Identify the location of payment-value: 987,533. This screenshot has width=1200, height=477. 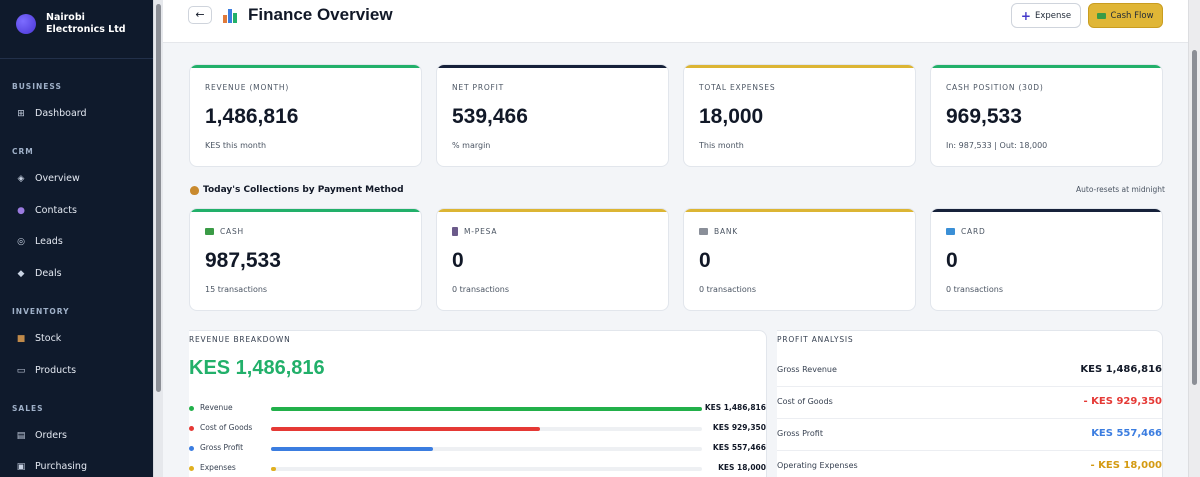
(243, 260).